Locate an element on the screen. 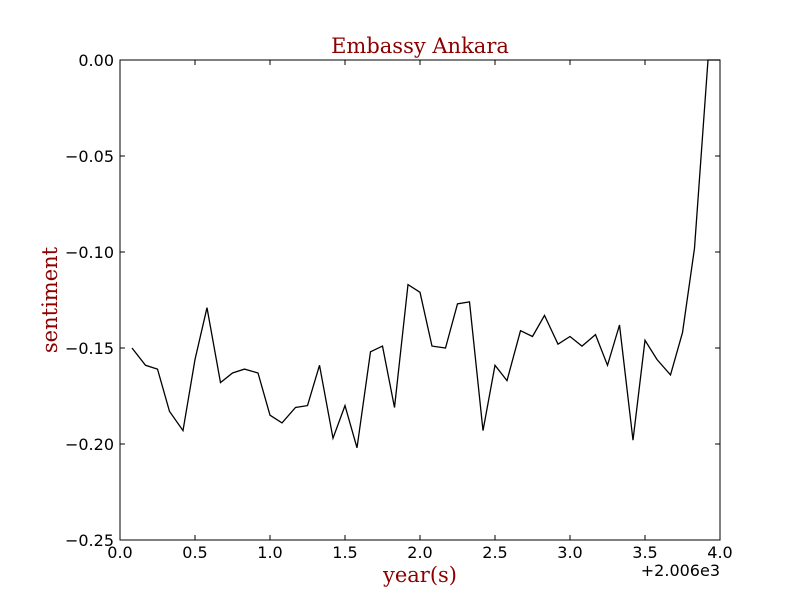 The image size is (800, 600). y-axis-label: sentiment is located at coordinates (50, 299).